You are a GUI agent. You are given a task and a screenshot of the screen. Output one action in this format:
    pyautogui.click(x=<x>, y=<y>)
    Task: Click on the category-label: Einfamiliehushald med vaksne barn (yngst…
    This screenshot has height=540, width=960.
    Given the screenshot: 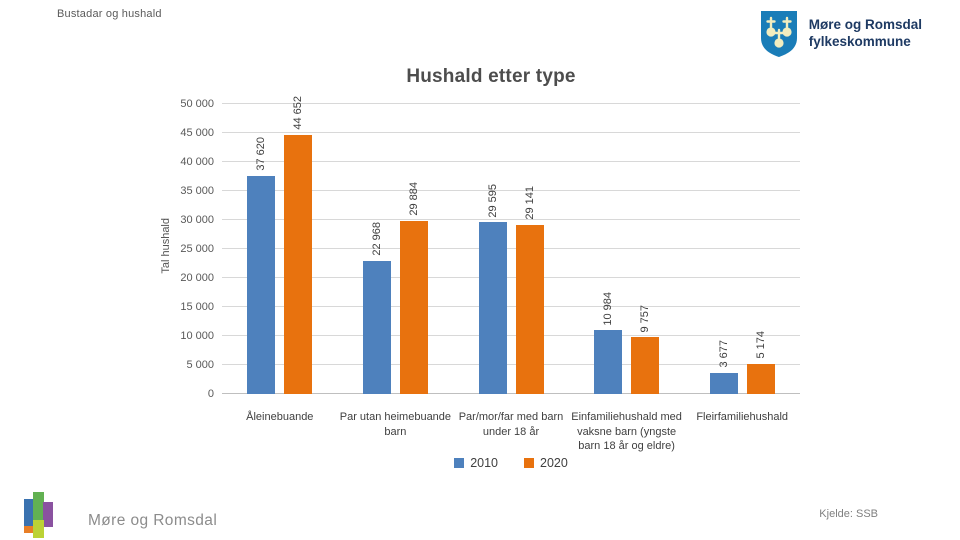 What is the action you would take?
    pyautogui.click(x=626, y=432)
    